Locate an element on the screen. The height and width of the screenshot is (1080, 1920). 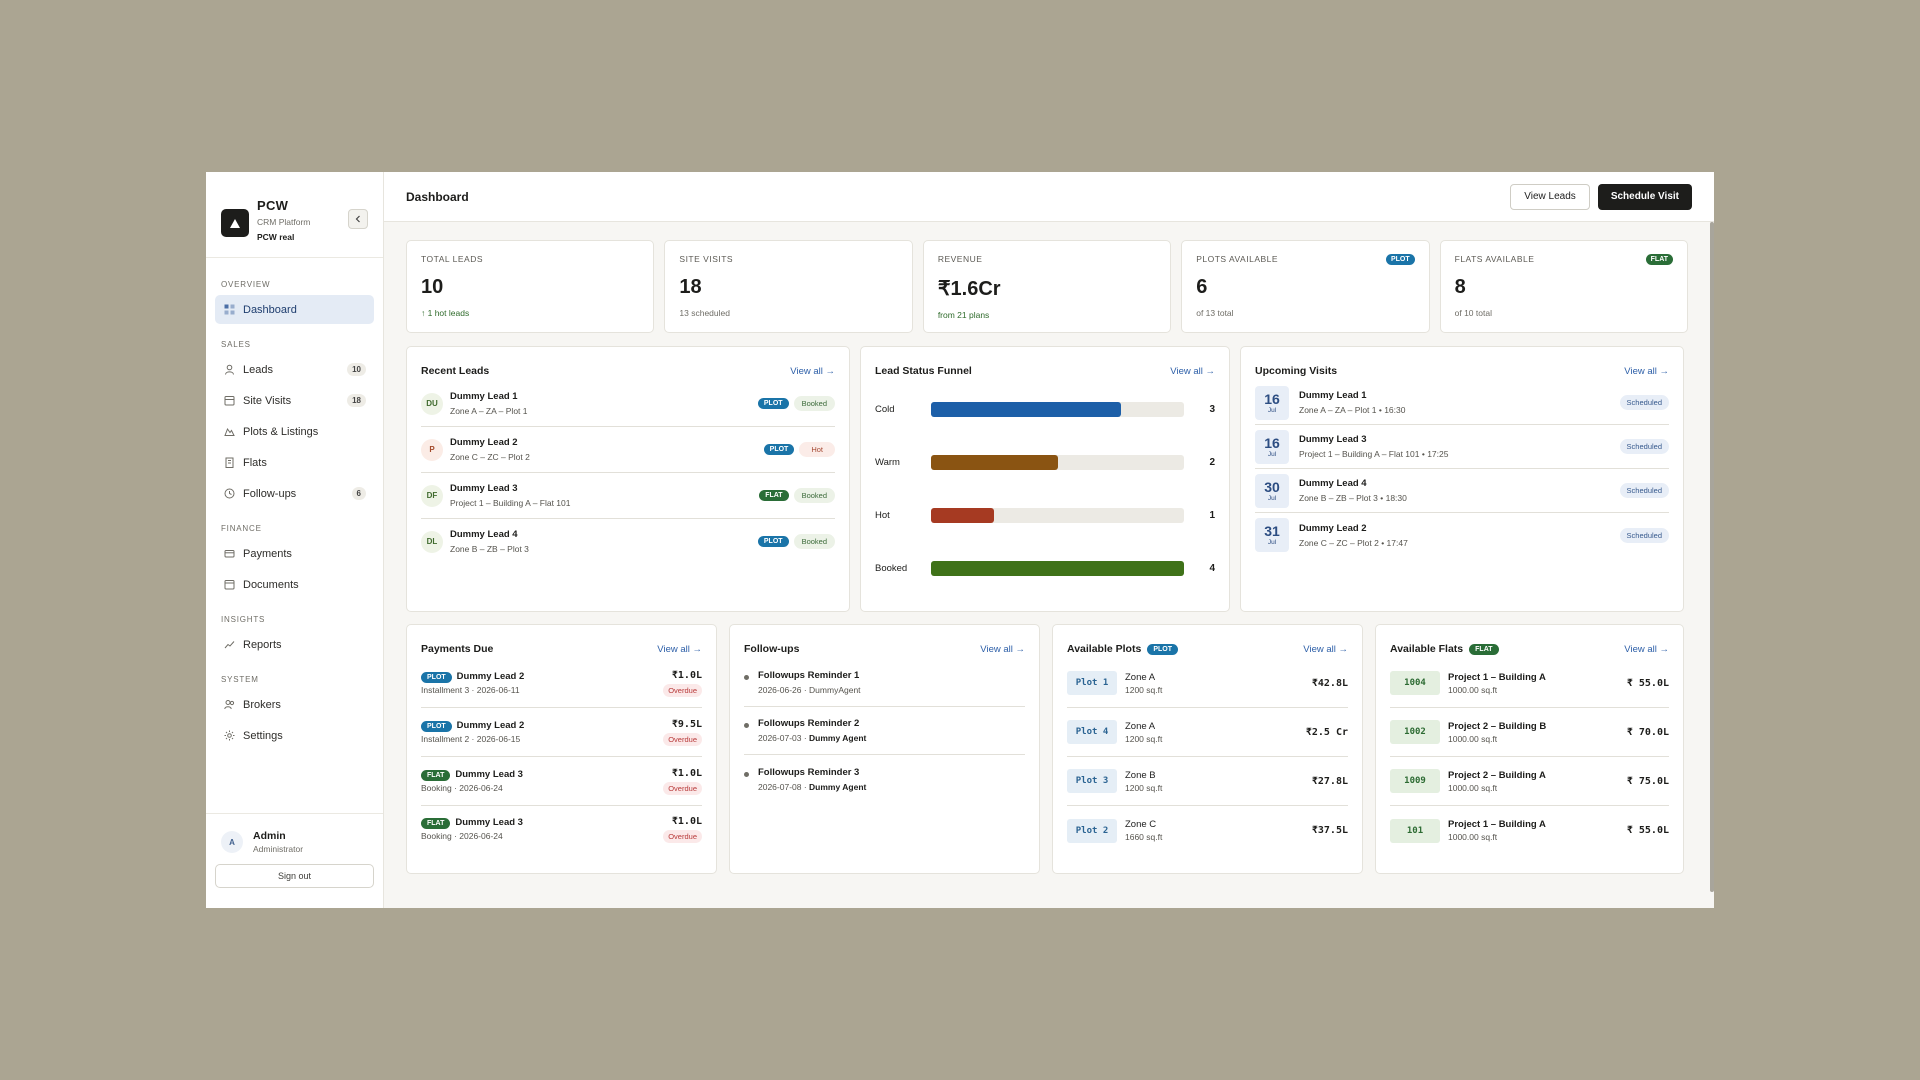
top-bar: Dashboard View Leads Schedule Visit is located at coordinates (1049, 197).